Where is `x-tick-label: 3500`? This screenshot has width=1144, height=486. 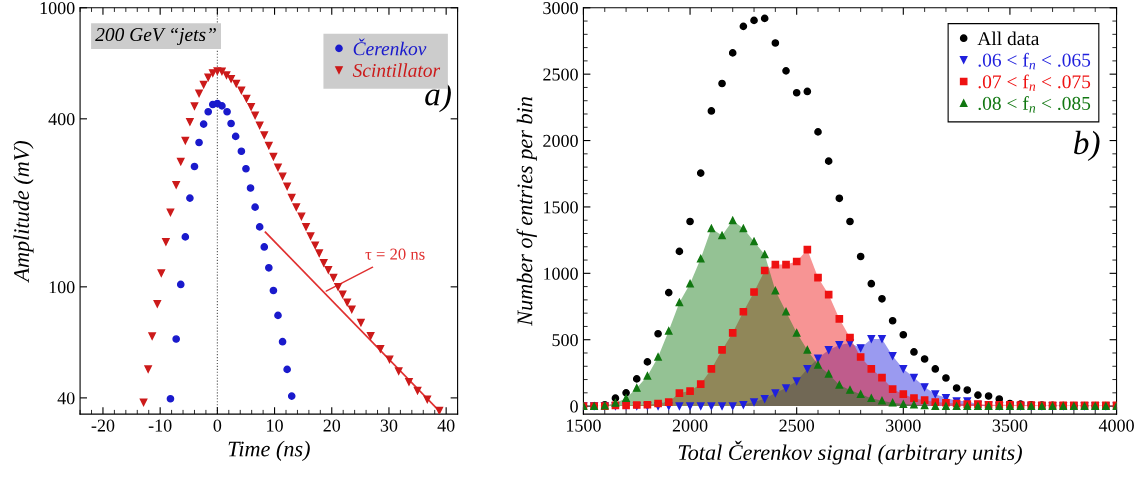 x-tick-label: 3500 is located at coordinates (1010, 425).